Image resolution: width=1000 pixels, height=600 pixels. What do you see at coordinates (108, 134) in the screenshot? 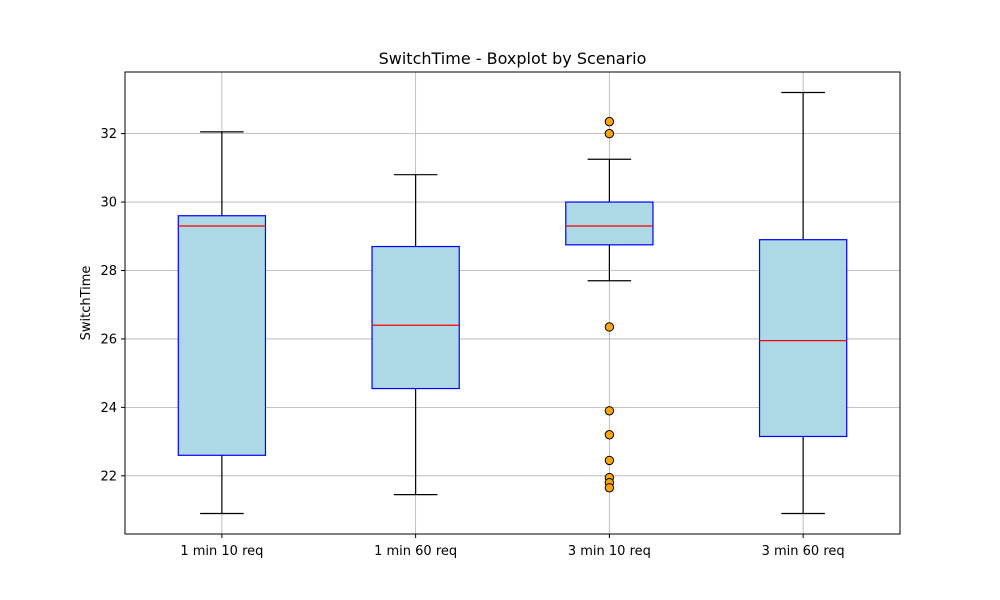
I see `y-tick-label: 32` at bounding box center [108, 134].